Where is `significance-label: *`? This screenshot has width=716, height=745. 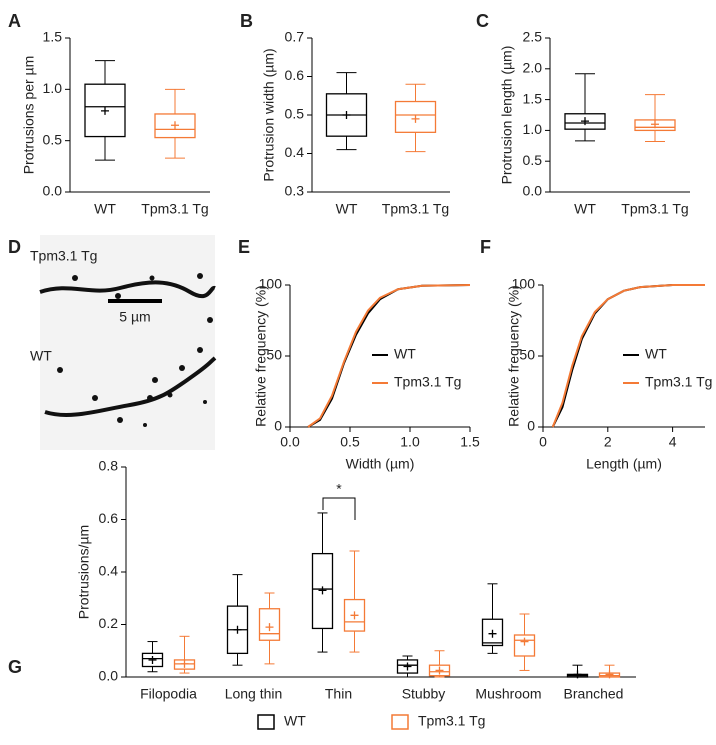 significance-label: * is located at coordinates (339, 489).